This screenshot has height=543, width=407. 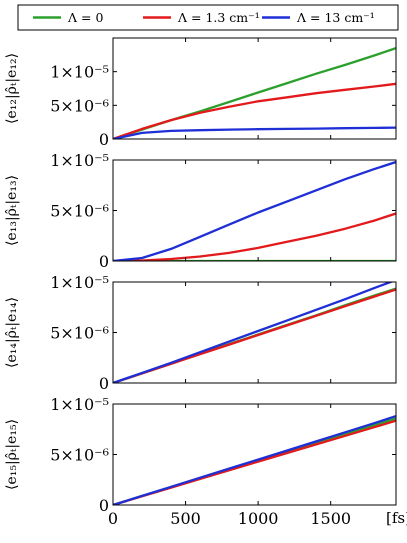 I want to click on x-tick-label: 1500, so click(x=330, y=518).